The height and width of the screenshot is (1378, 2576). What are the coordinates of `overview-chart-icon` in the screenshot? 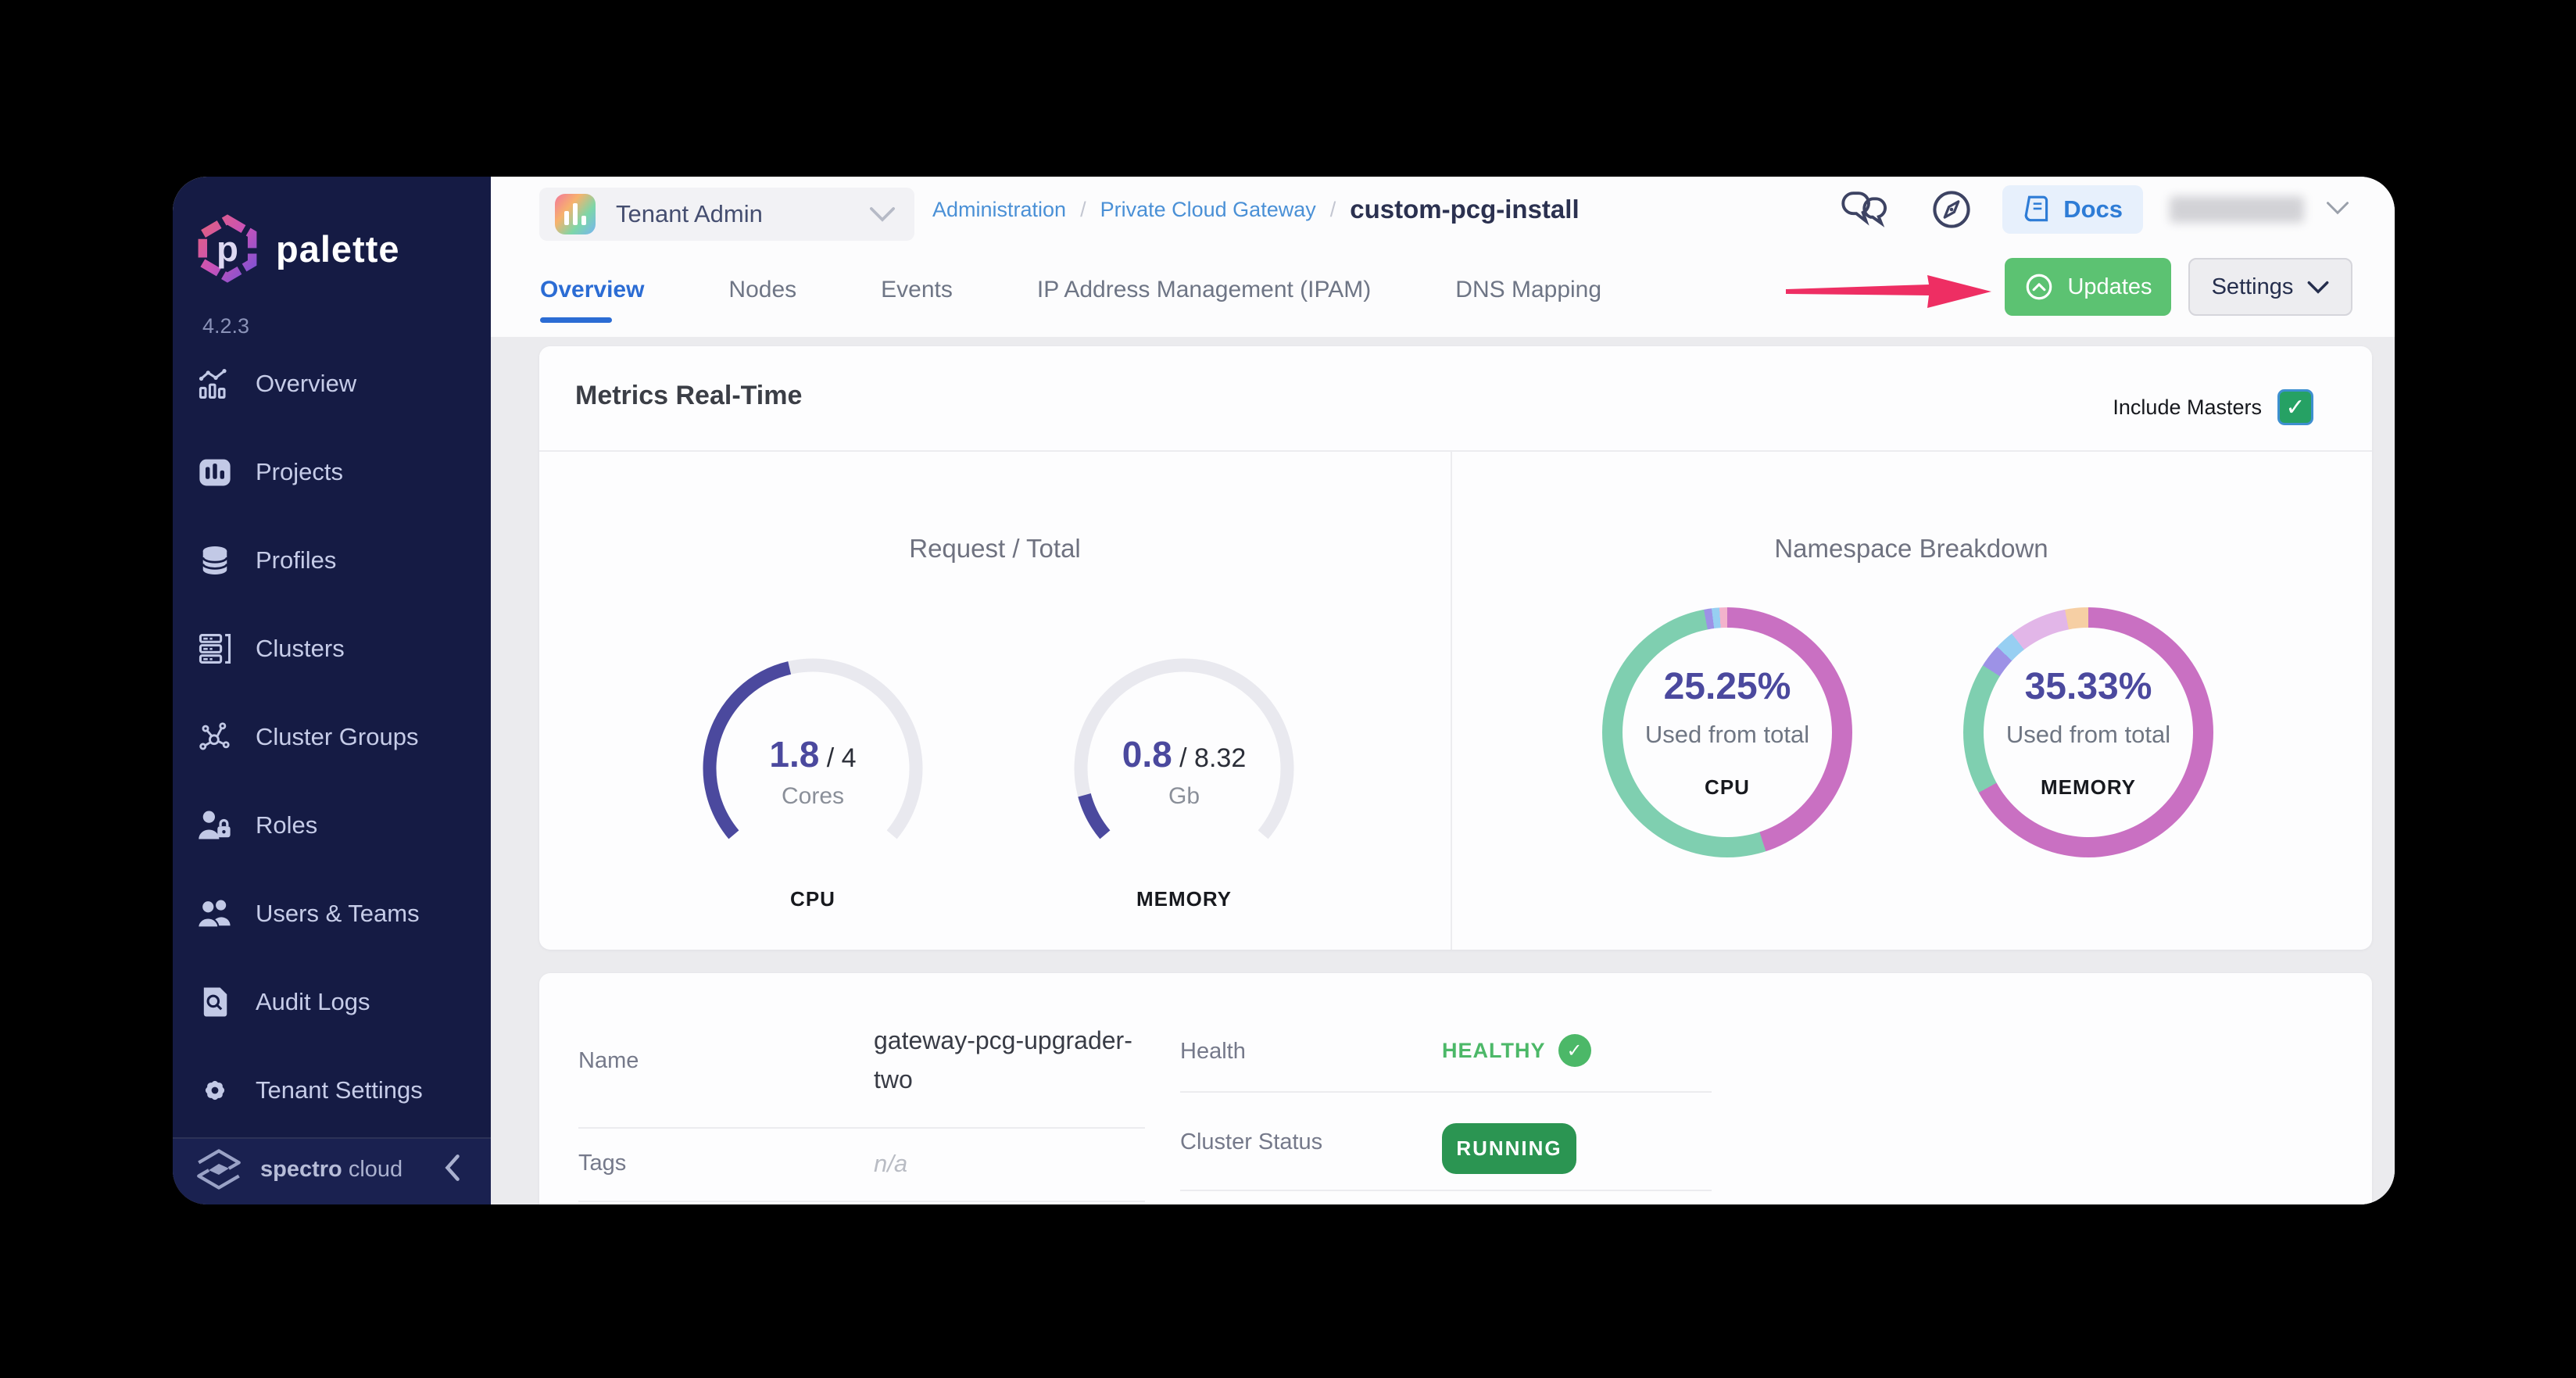 It's located at (213, 383).